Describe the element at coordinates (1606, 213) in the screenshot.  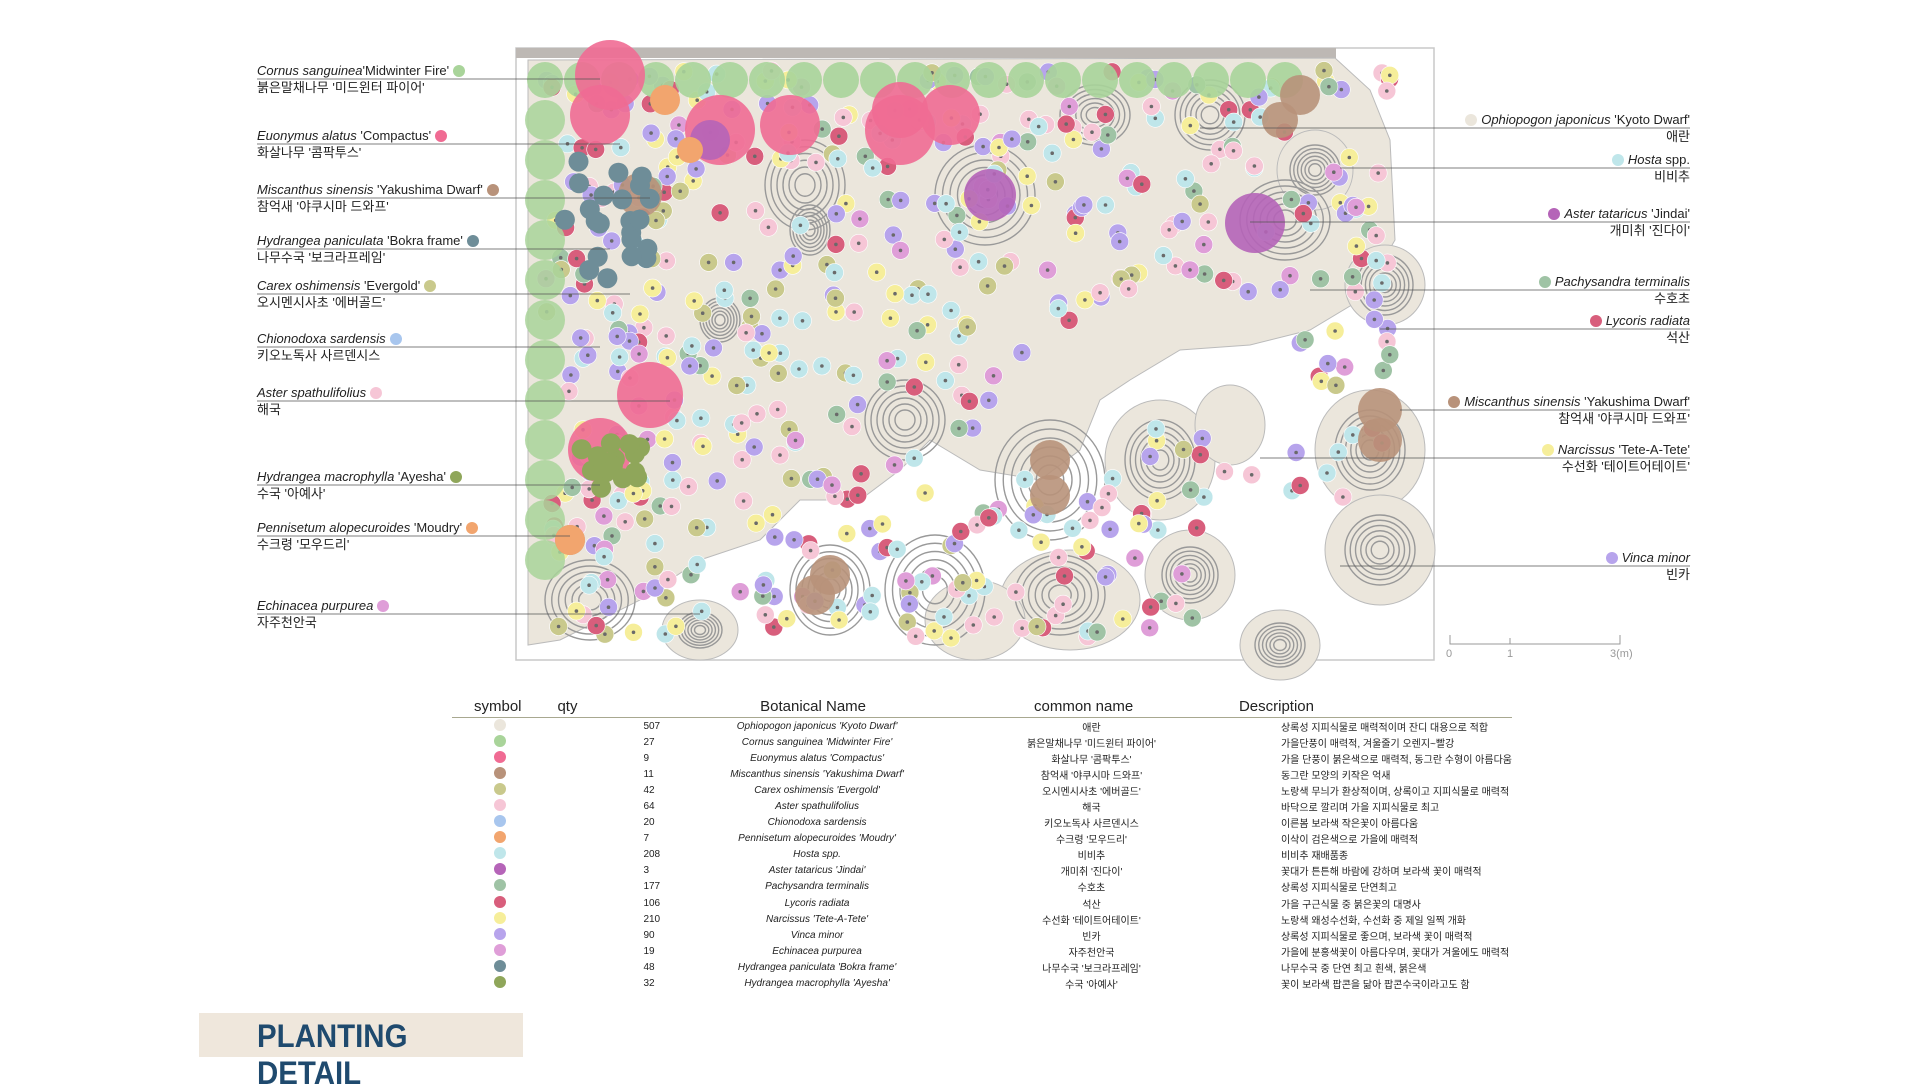
I see `botanical-name: Aster tataricus` at that location.